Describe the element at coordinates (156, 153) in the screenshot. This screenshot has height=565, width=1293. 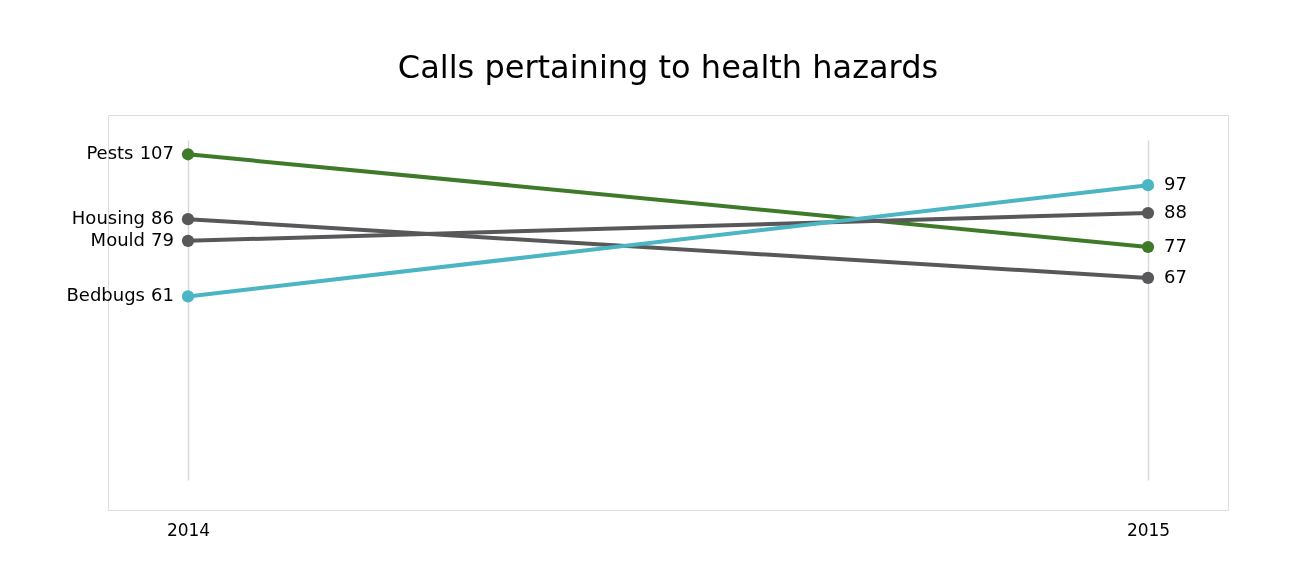
I see `data-label: 107` at that location.